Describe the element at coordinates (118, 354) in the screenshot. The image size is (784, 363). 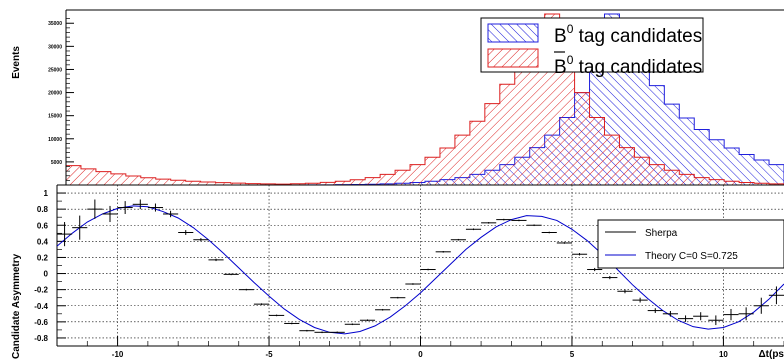
I see `bottom-x-tick-label: -10` at that location.